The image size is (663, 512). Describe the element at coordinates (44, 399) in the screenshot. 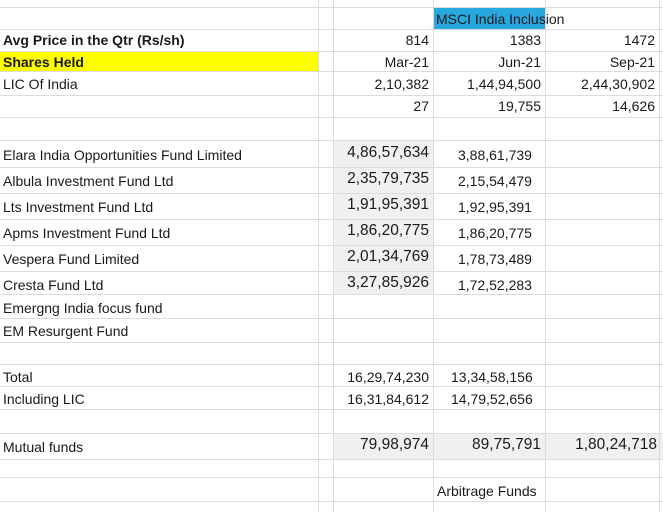

I see `including-lic-label: Including LIC` at that location.